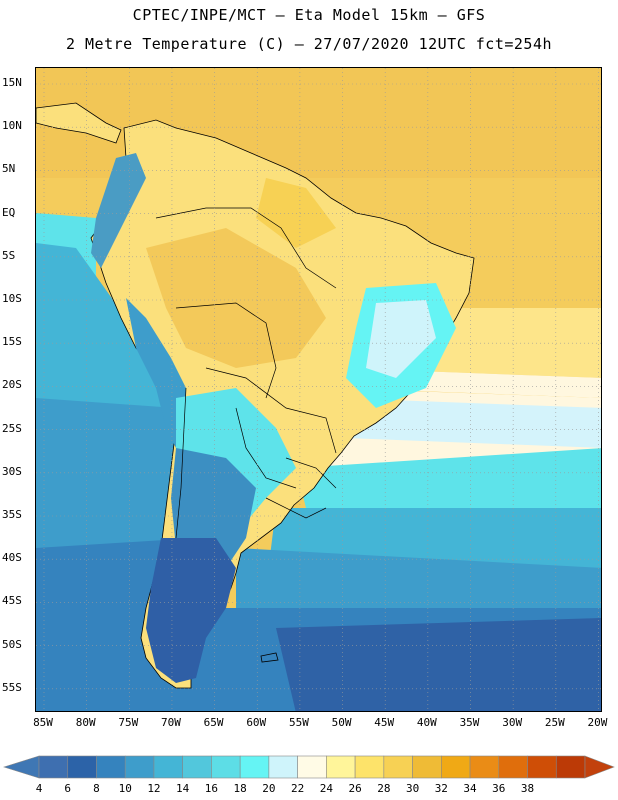 The image size is (618, 800). Describe the element at coordinates (39, 788) in the screenshot. I see `legend-value-label: 4` at that location.